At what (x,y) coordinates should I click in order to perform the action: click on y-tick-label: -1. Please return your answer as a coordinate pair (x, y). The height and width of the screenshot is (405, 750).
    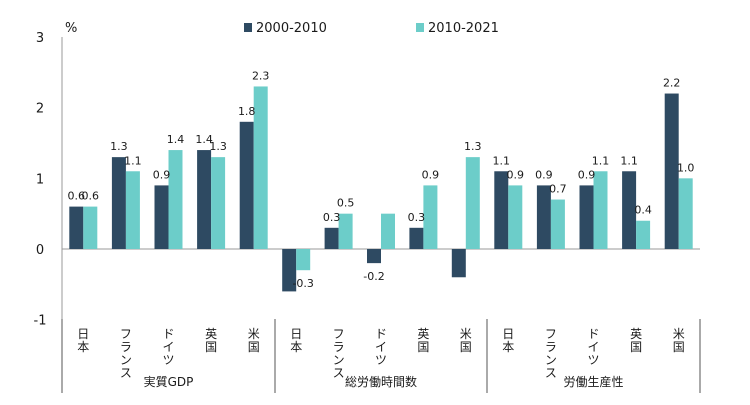
    Looking at the image, I should click on (40, 321).